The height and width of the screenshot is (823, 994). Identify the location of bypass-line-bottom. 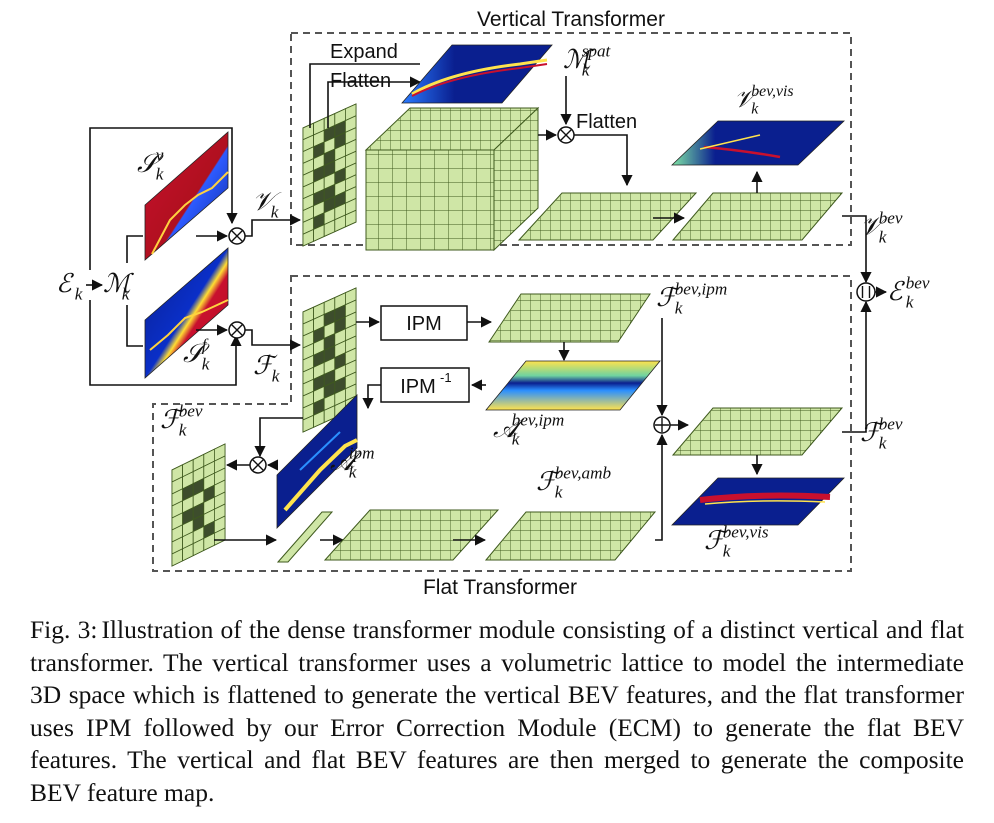
(165, 343).